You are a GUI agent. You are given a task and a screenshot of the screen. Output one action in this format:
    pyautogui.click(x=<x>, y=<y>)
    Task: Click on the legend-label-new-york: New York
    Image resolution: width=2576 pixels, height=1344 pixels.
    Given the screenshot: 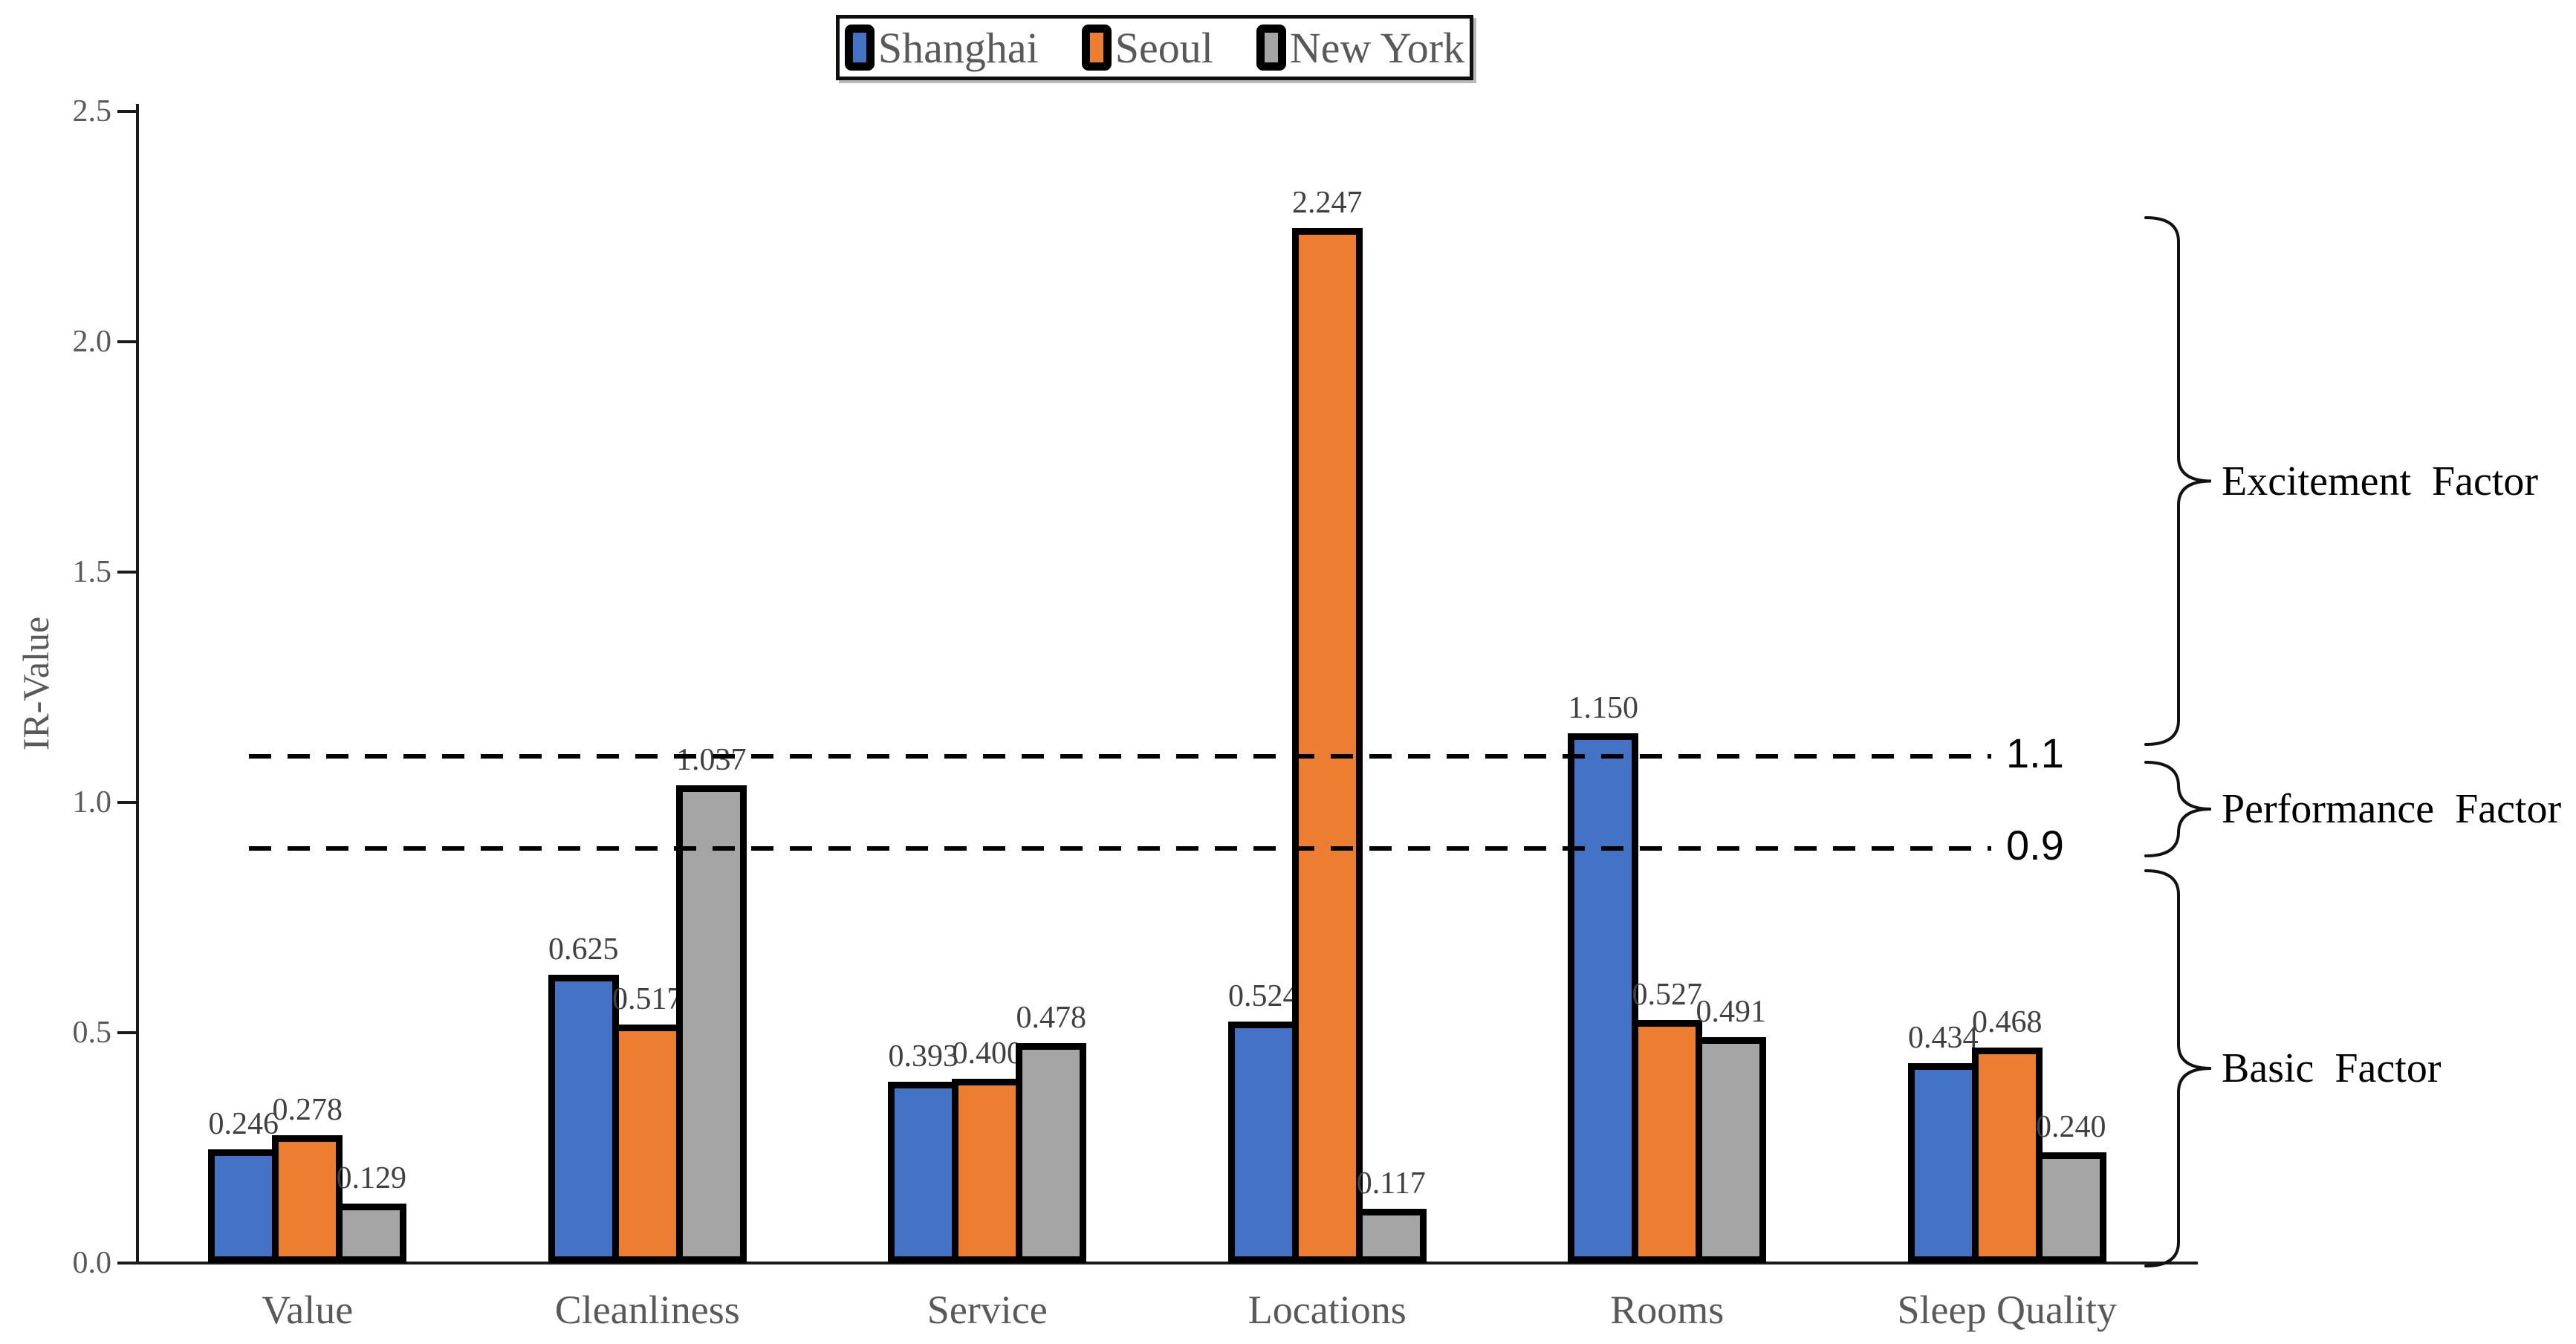 What is the action you would take?
    pyautogui.click(x=1377, y=47)
    